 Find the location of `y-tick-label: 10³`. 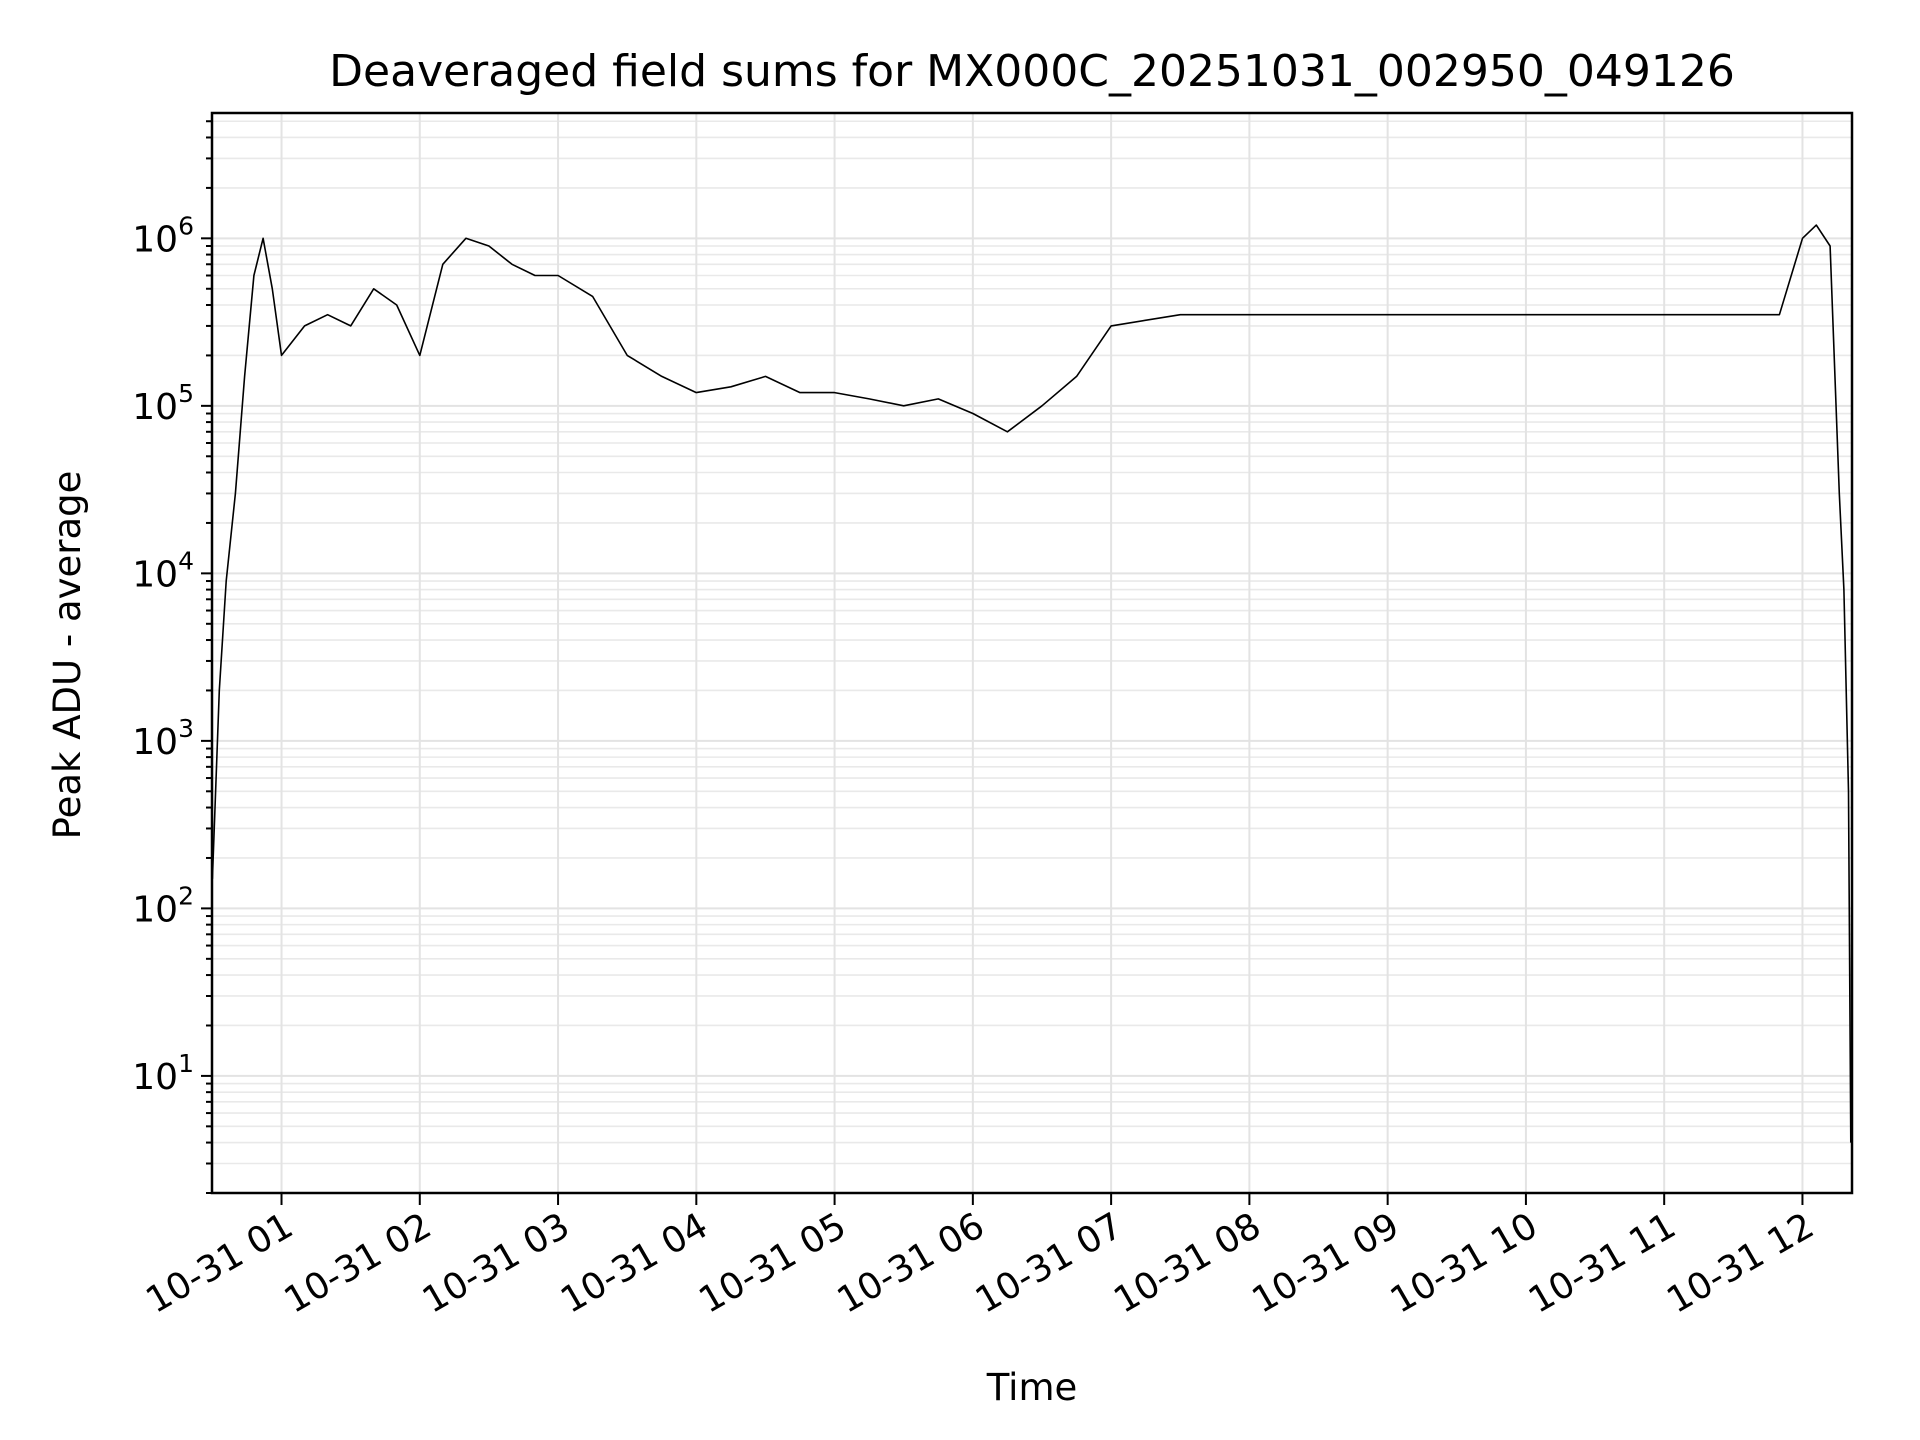

y-tick-label: 10³ is located at coordinates (163, 738).